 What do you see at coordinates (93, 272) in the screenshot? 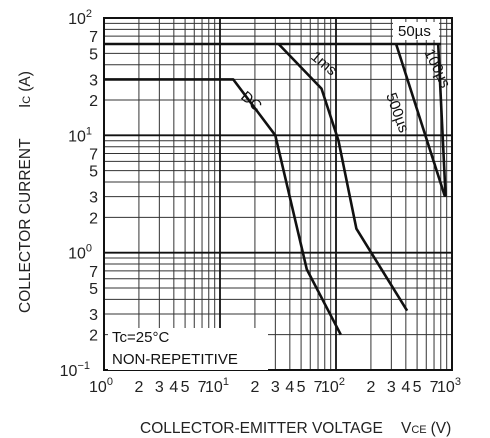
I see `y-tick-label-11: 7` at bounding box center [93, 272].